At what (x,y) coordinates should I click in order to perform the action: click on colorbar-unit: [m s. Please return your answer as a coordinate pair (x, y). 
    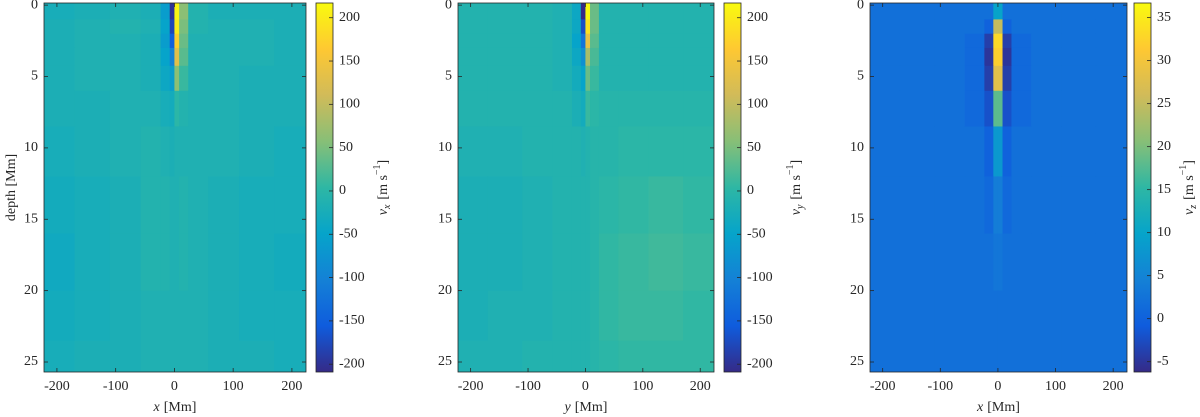
    Looking at the image, I should click on (383, 187).